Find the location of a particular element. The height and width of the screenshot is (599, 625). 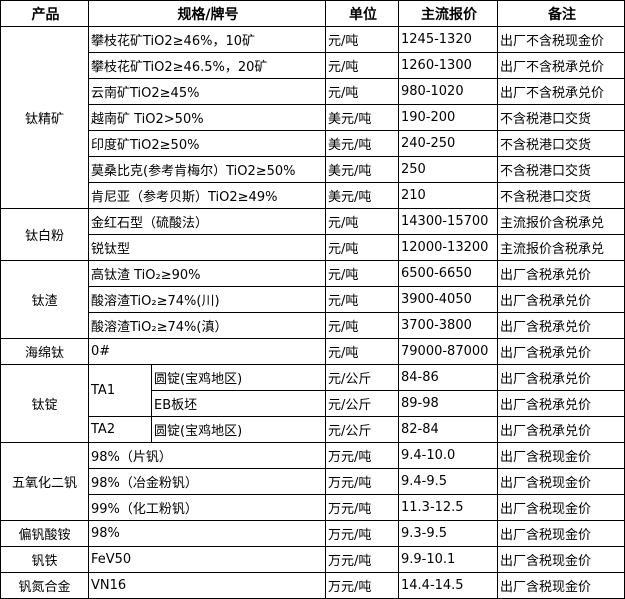

spec-cell: 攀枝花矿TiO2≥46%，10矿 is located at coordinates (207, 39).